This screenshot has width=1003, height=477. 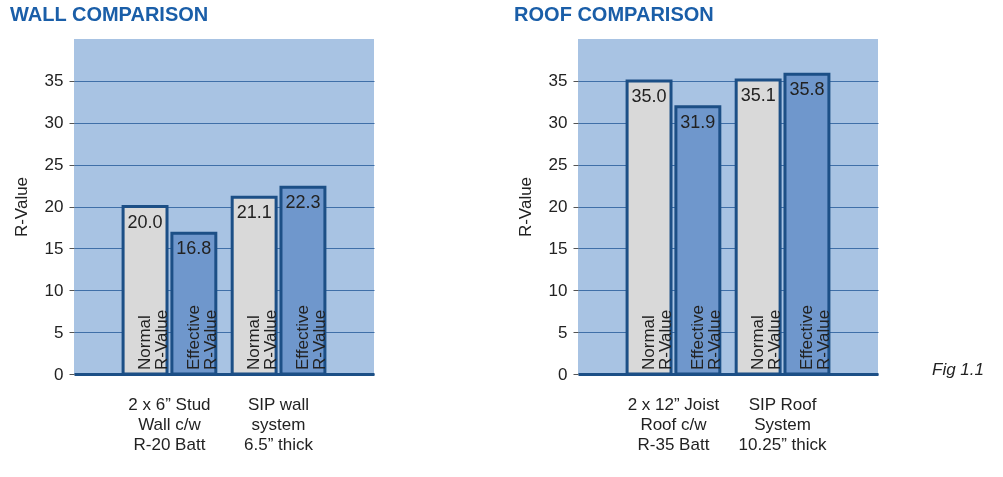 What do you see at coordinates (145, 221) in the screenshot?
I see `text: 20.0` at bounding box center [145, 221].